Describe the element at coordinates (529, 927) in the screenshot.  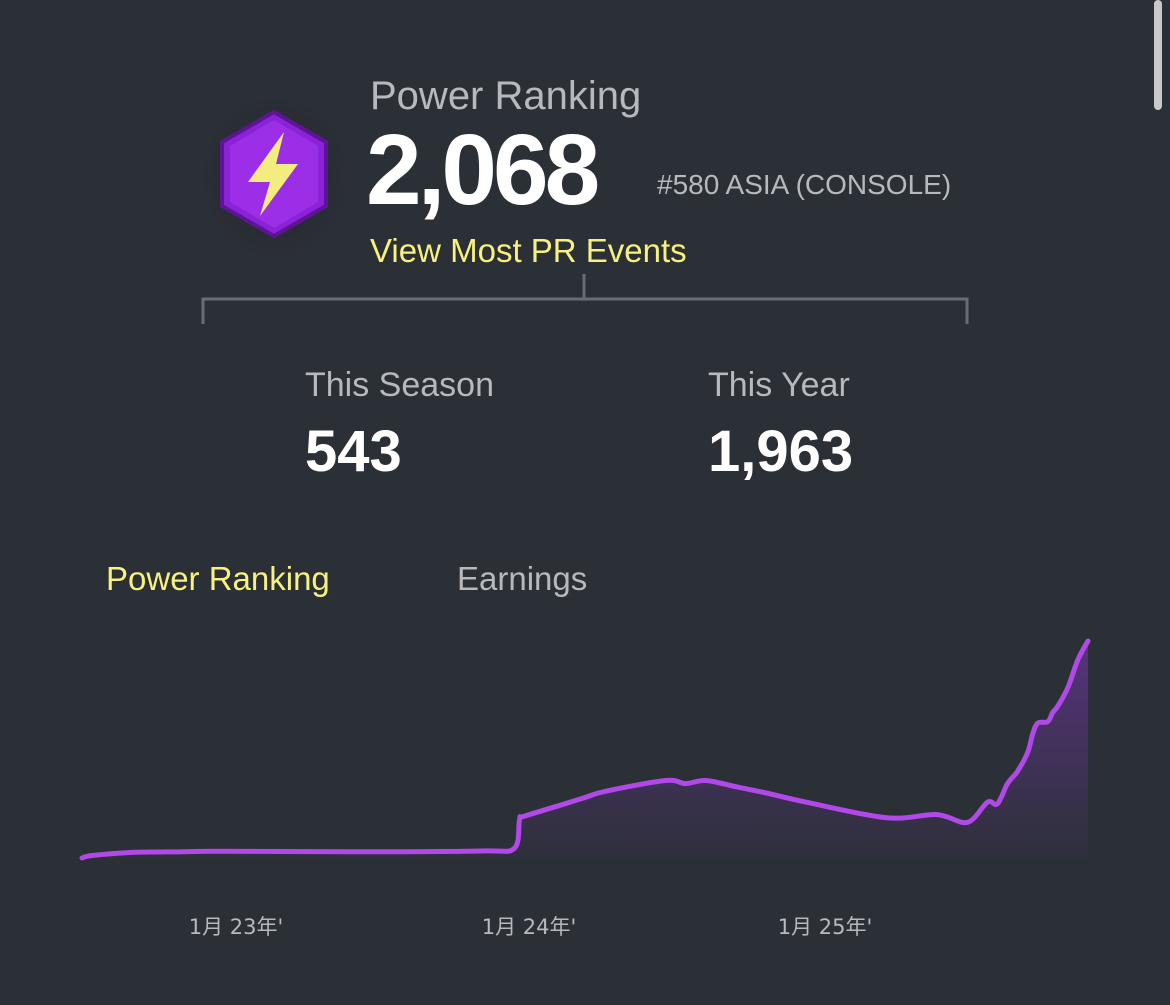
I see `x-tick-label-2024: 1月 24年'` at that location.